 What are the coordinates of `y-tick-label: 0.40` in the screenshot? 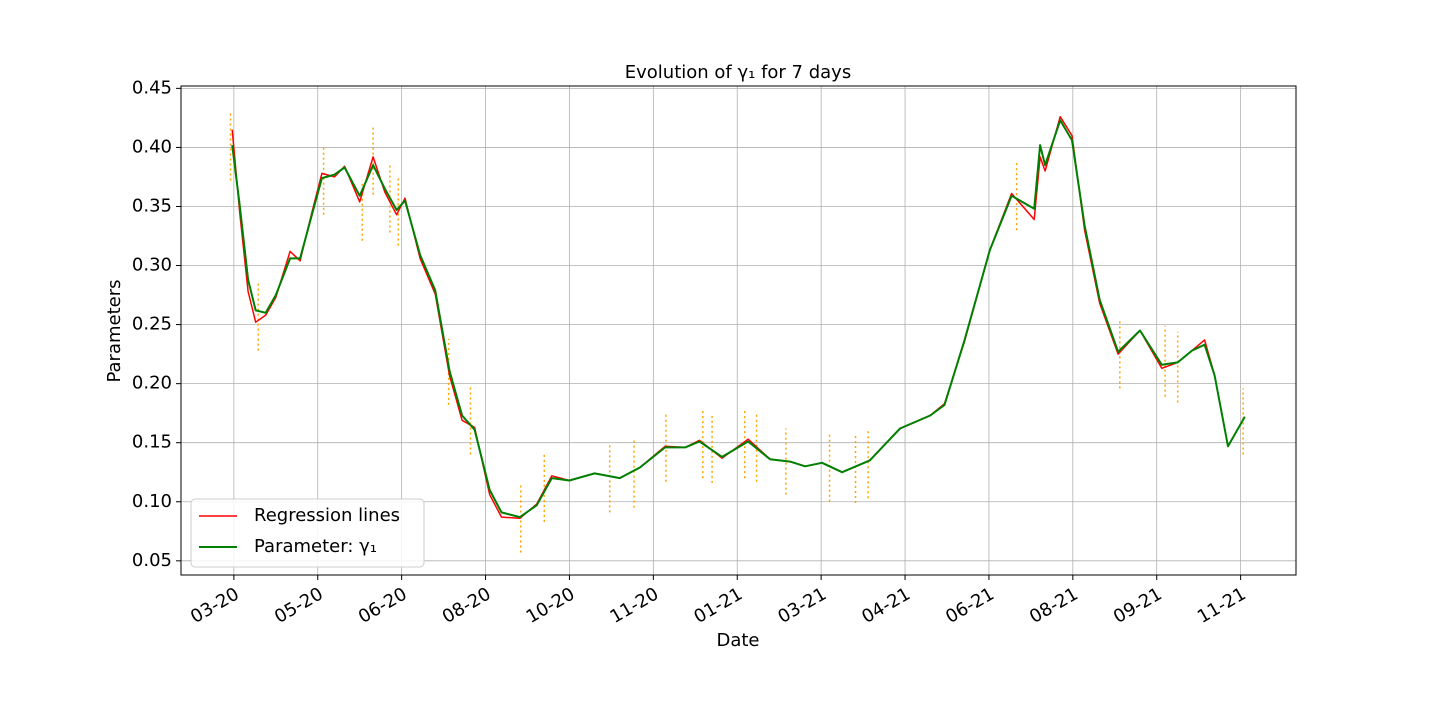 It's located at (152, 146).